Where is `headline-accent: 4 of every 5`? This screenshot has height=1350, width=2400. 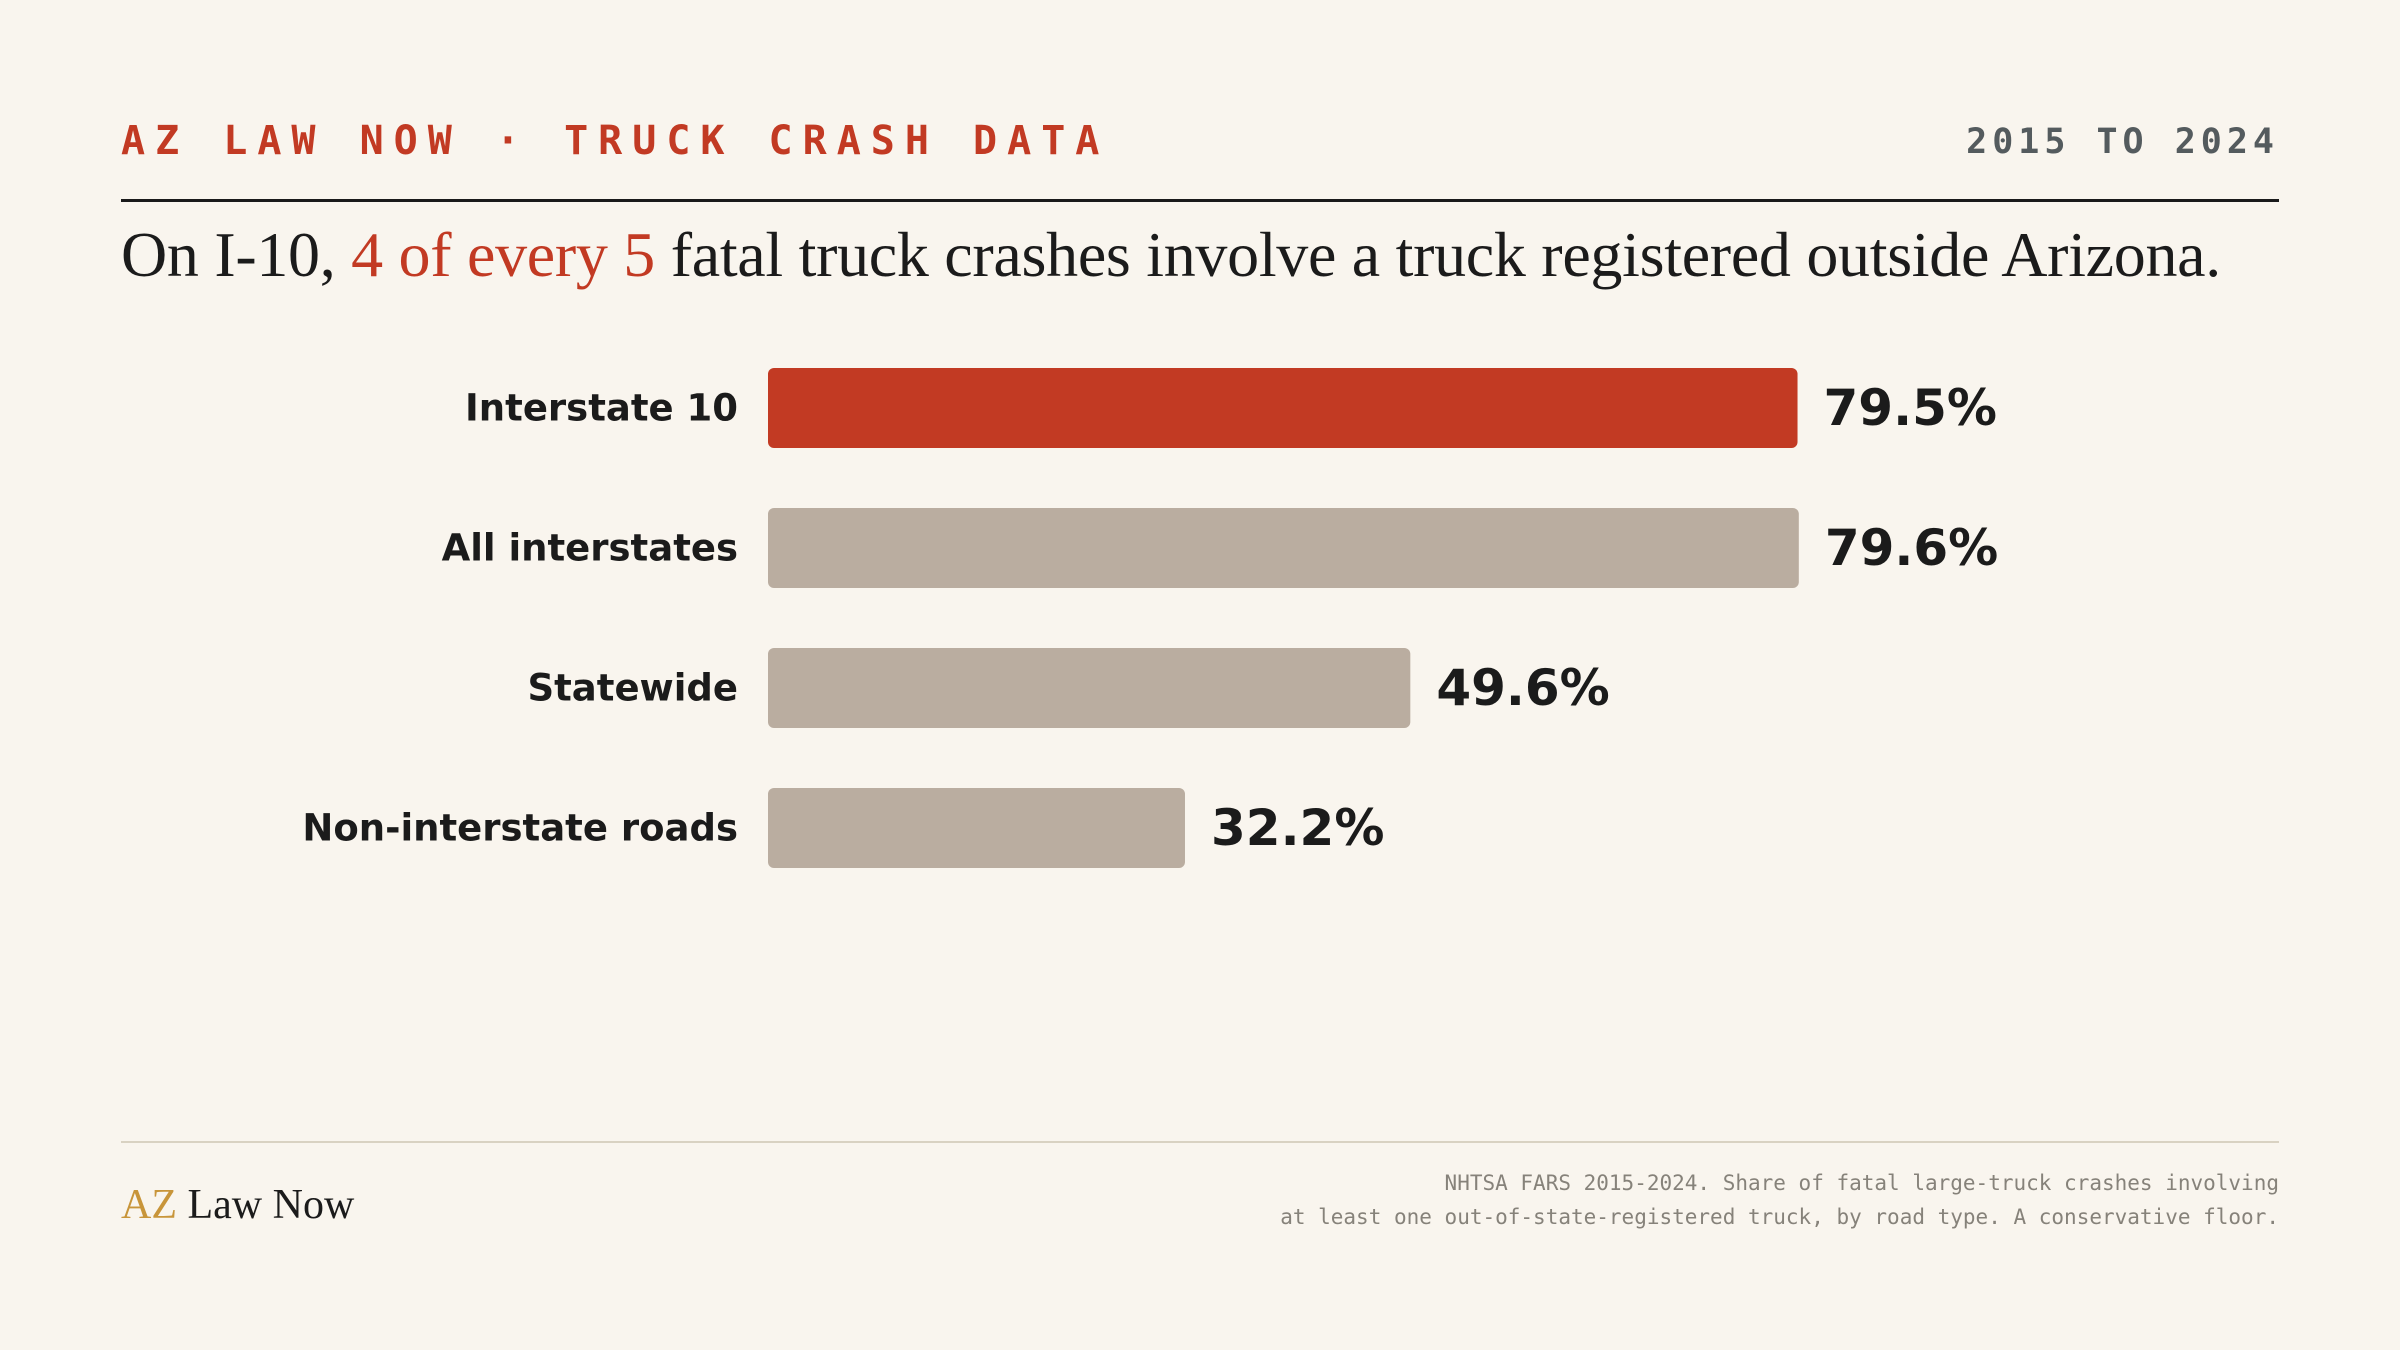 headline-accent: 4 of every 5 is located at coordinates (503, 254).